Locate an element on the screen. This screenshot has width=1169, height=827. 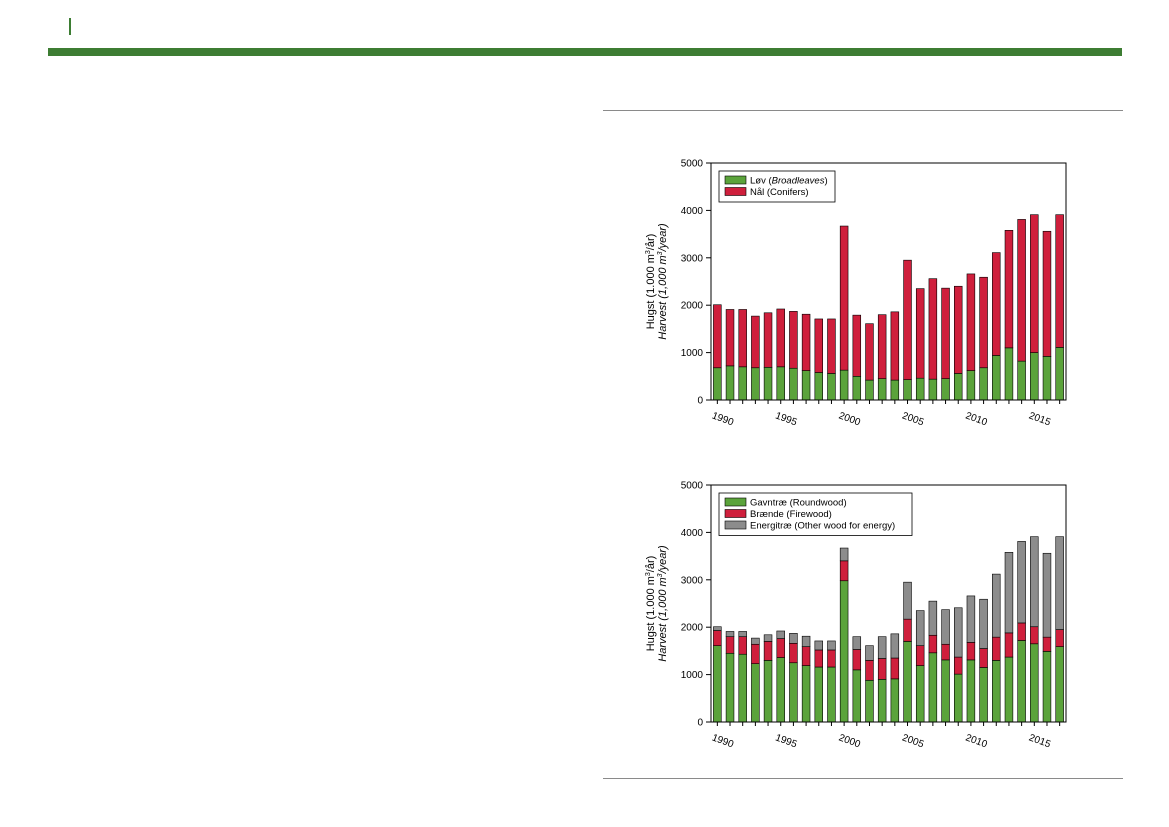
bars is located at coordinates (888, 307).